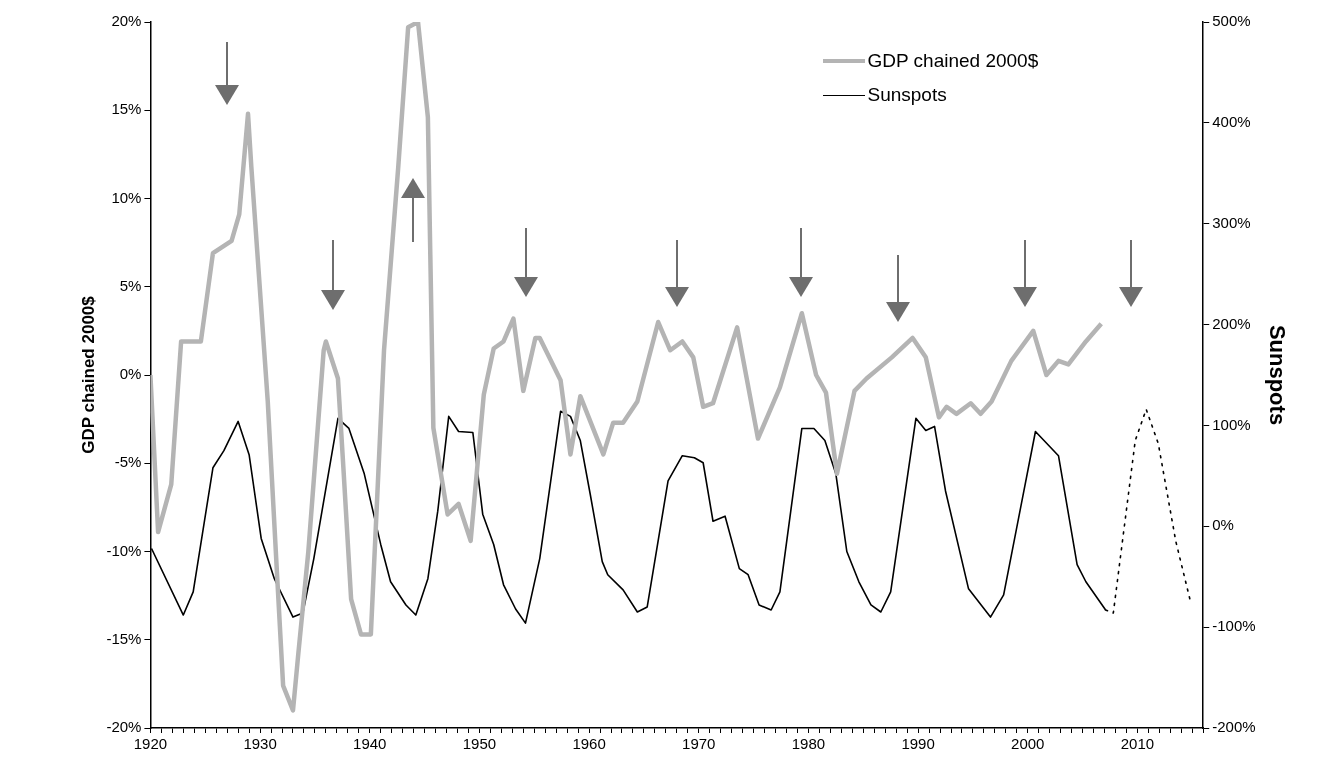 Image resolution: width=1336 pixels, height=775 pixels. What do you see at coordinates (1223, 525) in the screenshot?
I see `y2-tick-label: 0%` at bounding box center [1223, 525].